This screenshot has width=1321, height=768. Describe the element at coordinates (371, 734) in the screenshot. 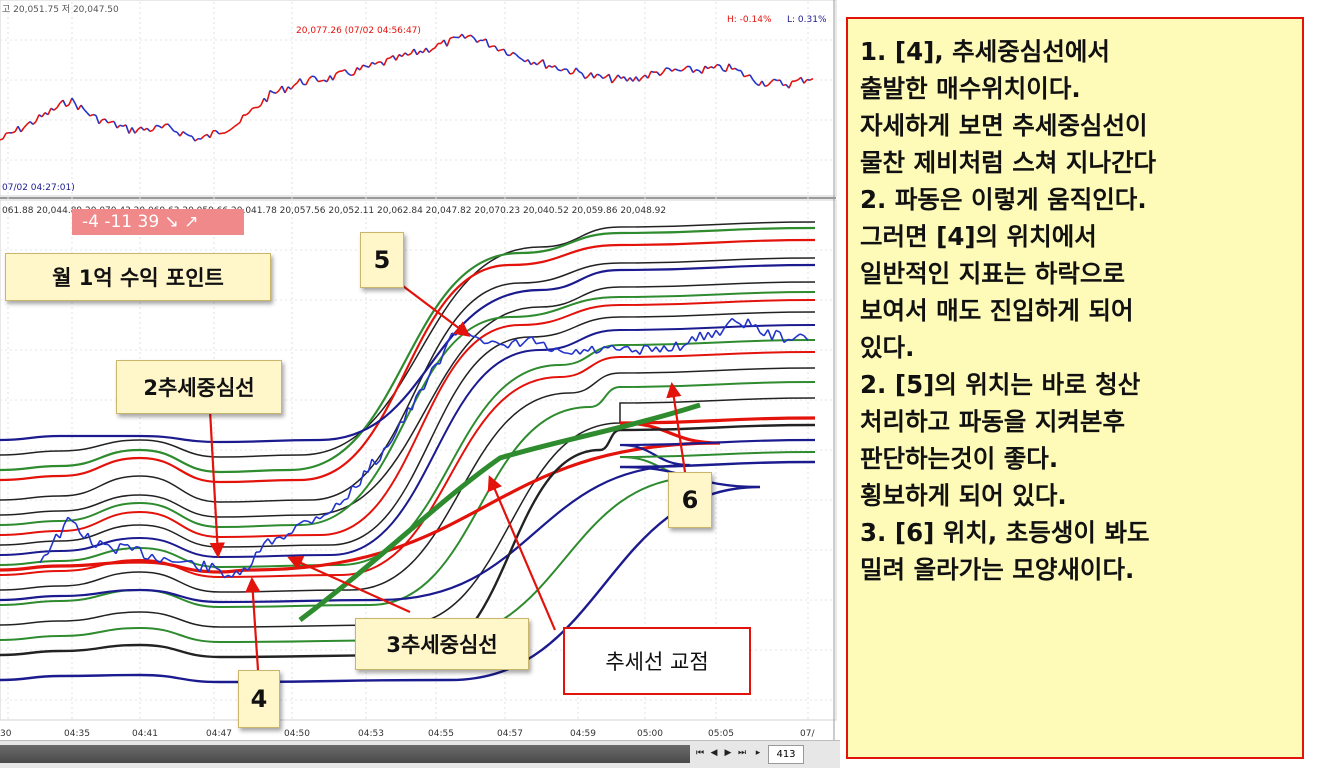

I see `x-tick-label: 04:53` at that location.